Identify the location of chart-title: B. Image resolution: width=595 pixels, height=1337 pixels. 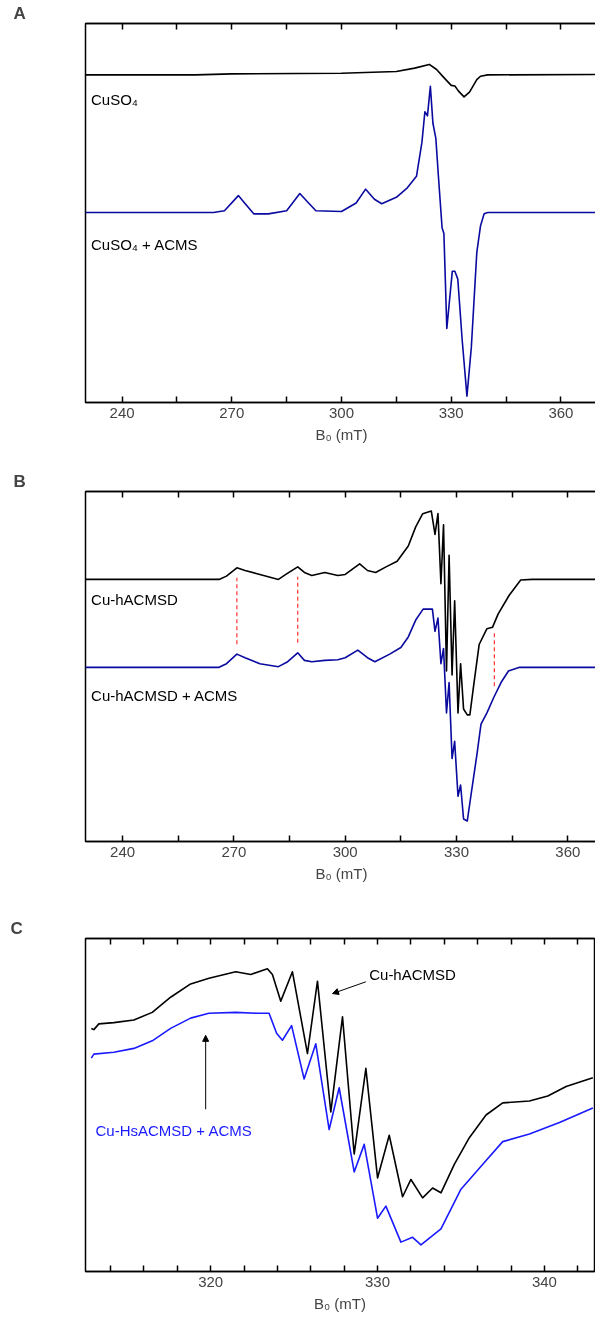
(19, 481).